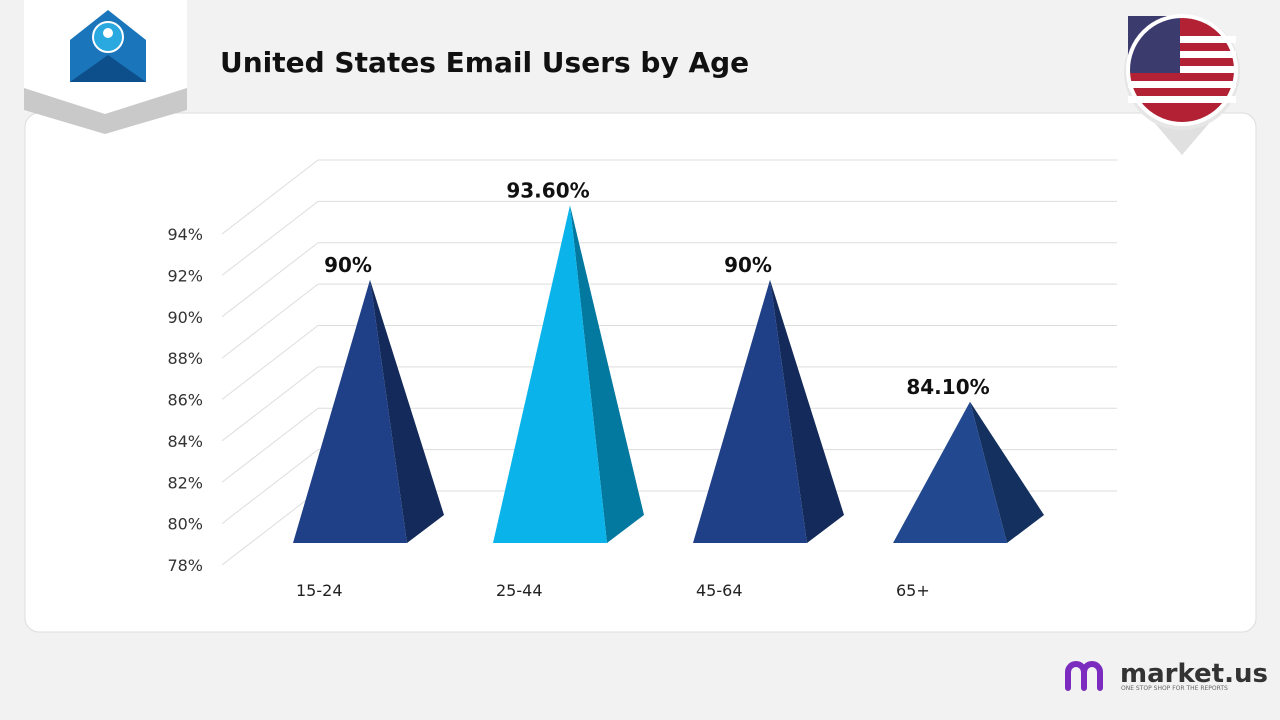  What do you see at coordinates (519, 590) in the screenshot?
I see `x-tick-label: 25-44` at bounding box center [519, 590].